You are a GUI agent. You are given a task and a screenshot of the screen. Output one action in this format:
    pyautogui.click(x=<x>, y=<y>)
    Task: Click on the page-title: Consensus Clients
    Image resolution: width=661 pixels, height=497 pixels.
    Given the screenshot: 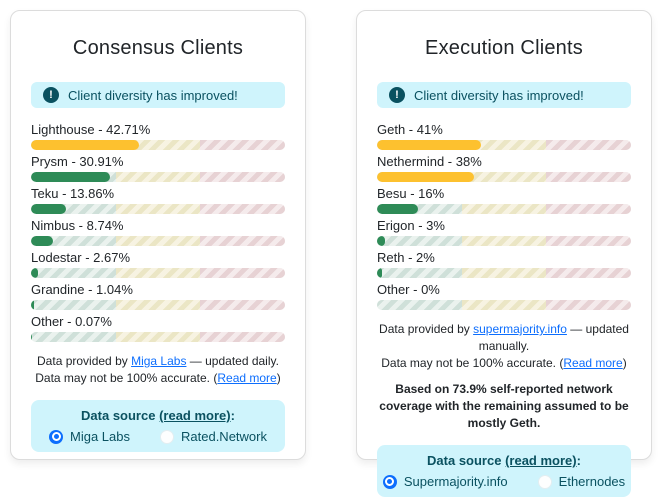 What is the action you would take?
    pyautogui.click(x=158, y=48)
    